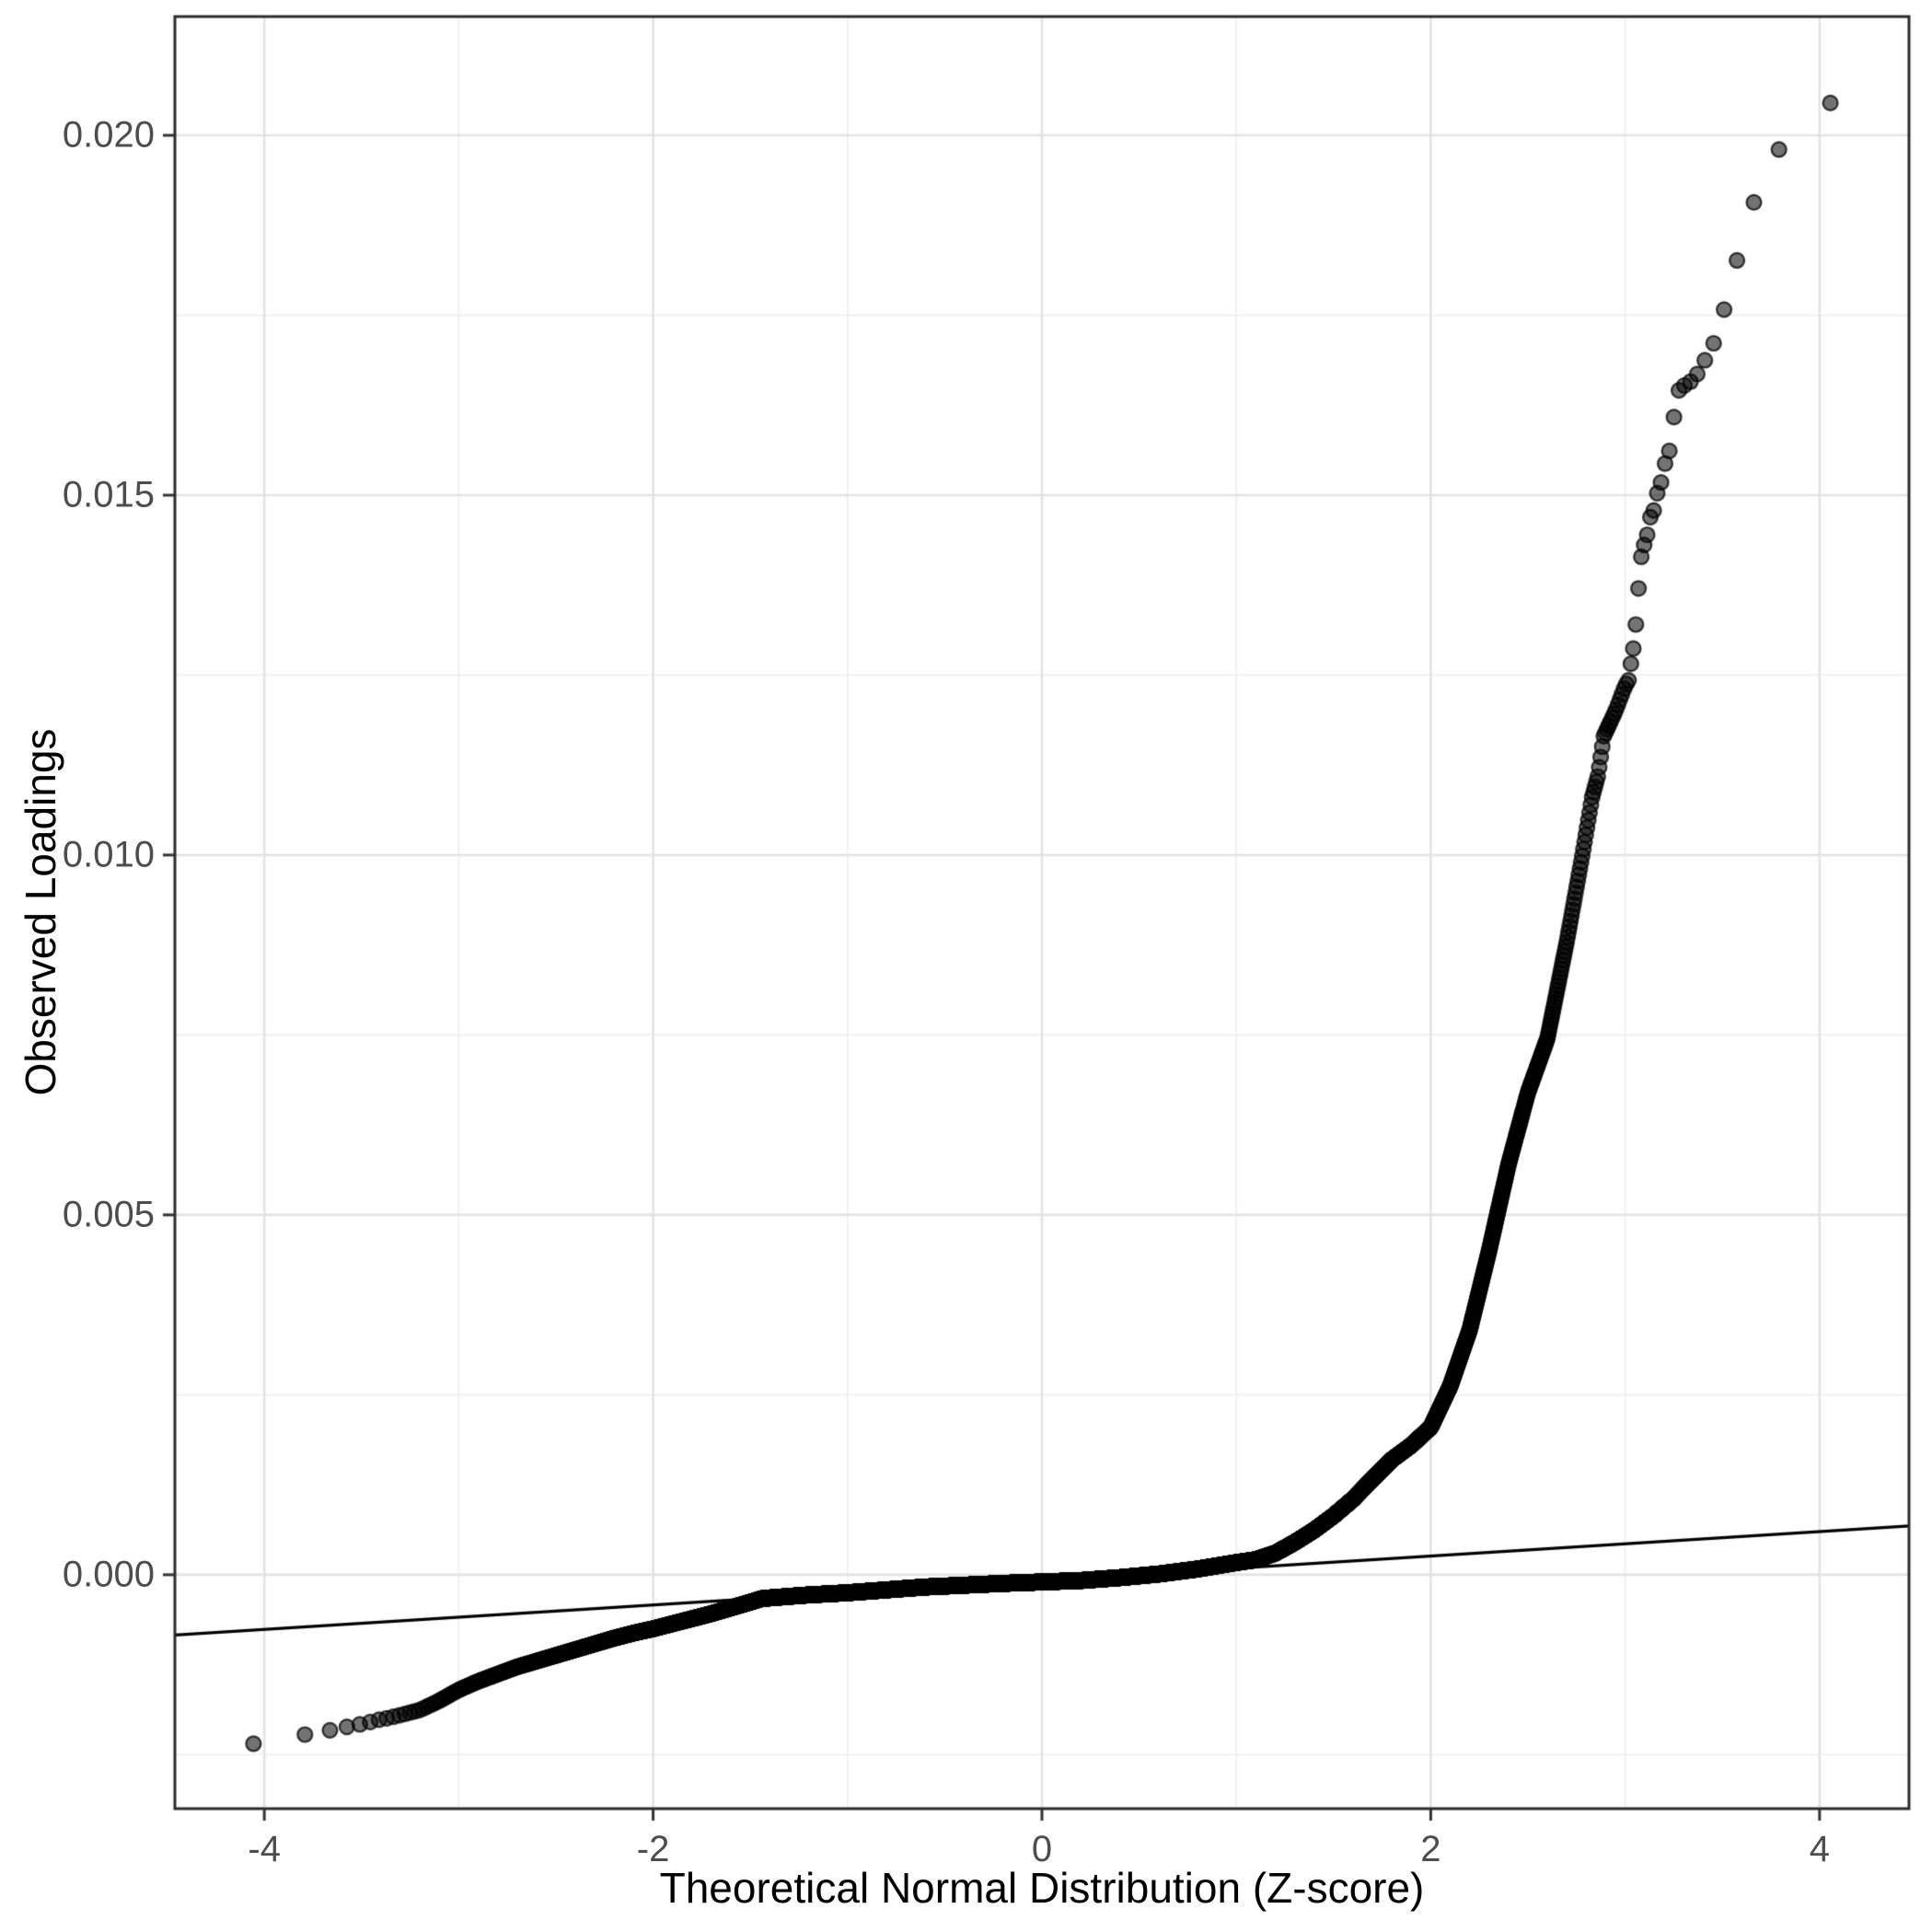  What do you see at coordinates (109, 855) in the screenshot?
I see `y-tick-label: 0.010` at bounding box center [109, 855].